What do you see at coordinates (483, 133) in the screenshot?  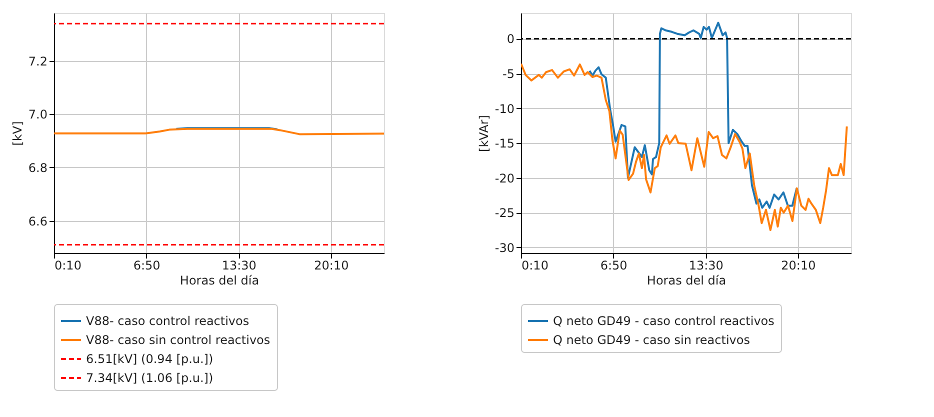 I see `y-axis-title: [kVAr]` at bounding box center [483, 133].